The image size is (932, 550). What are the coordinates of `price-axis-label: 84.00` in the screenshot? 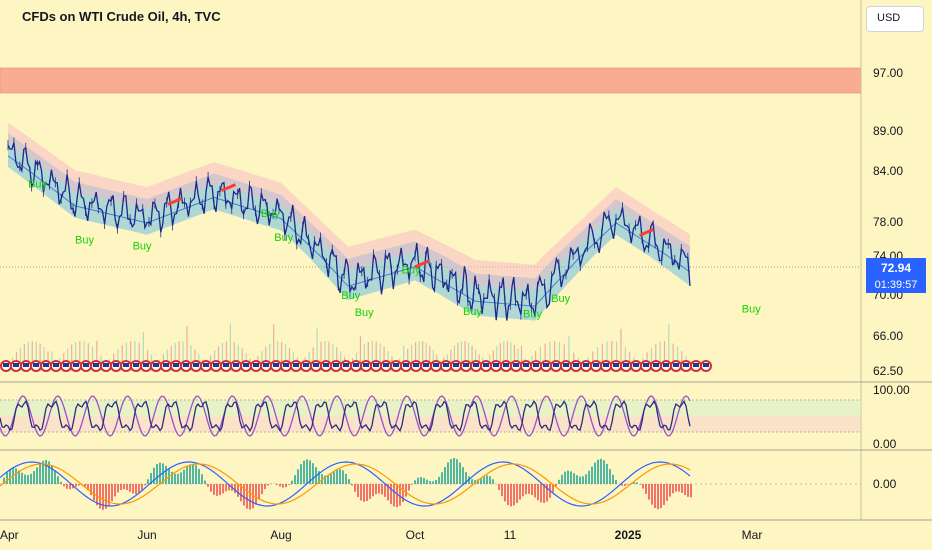 It's located at (888, 171).